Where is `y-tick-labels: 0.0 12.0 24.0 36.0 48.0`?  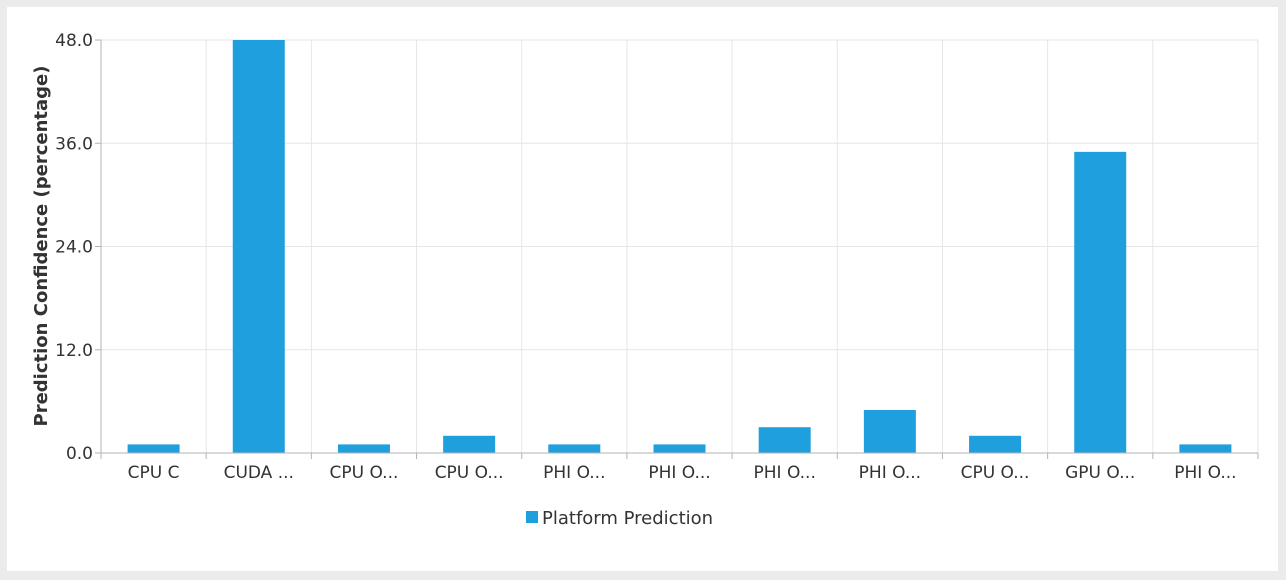 y-tick-labels: 0.0 12.0 24.0 36.0 48.0 is located at coordinates (74, 247).